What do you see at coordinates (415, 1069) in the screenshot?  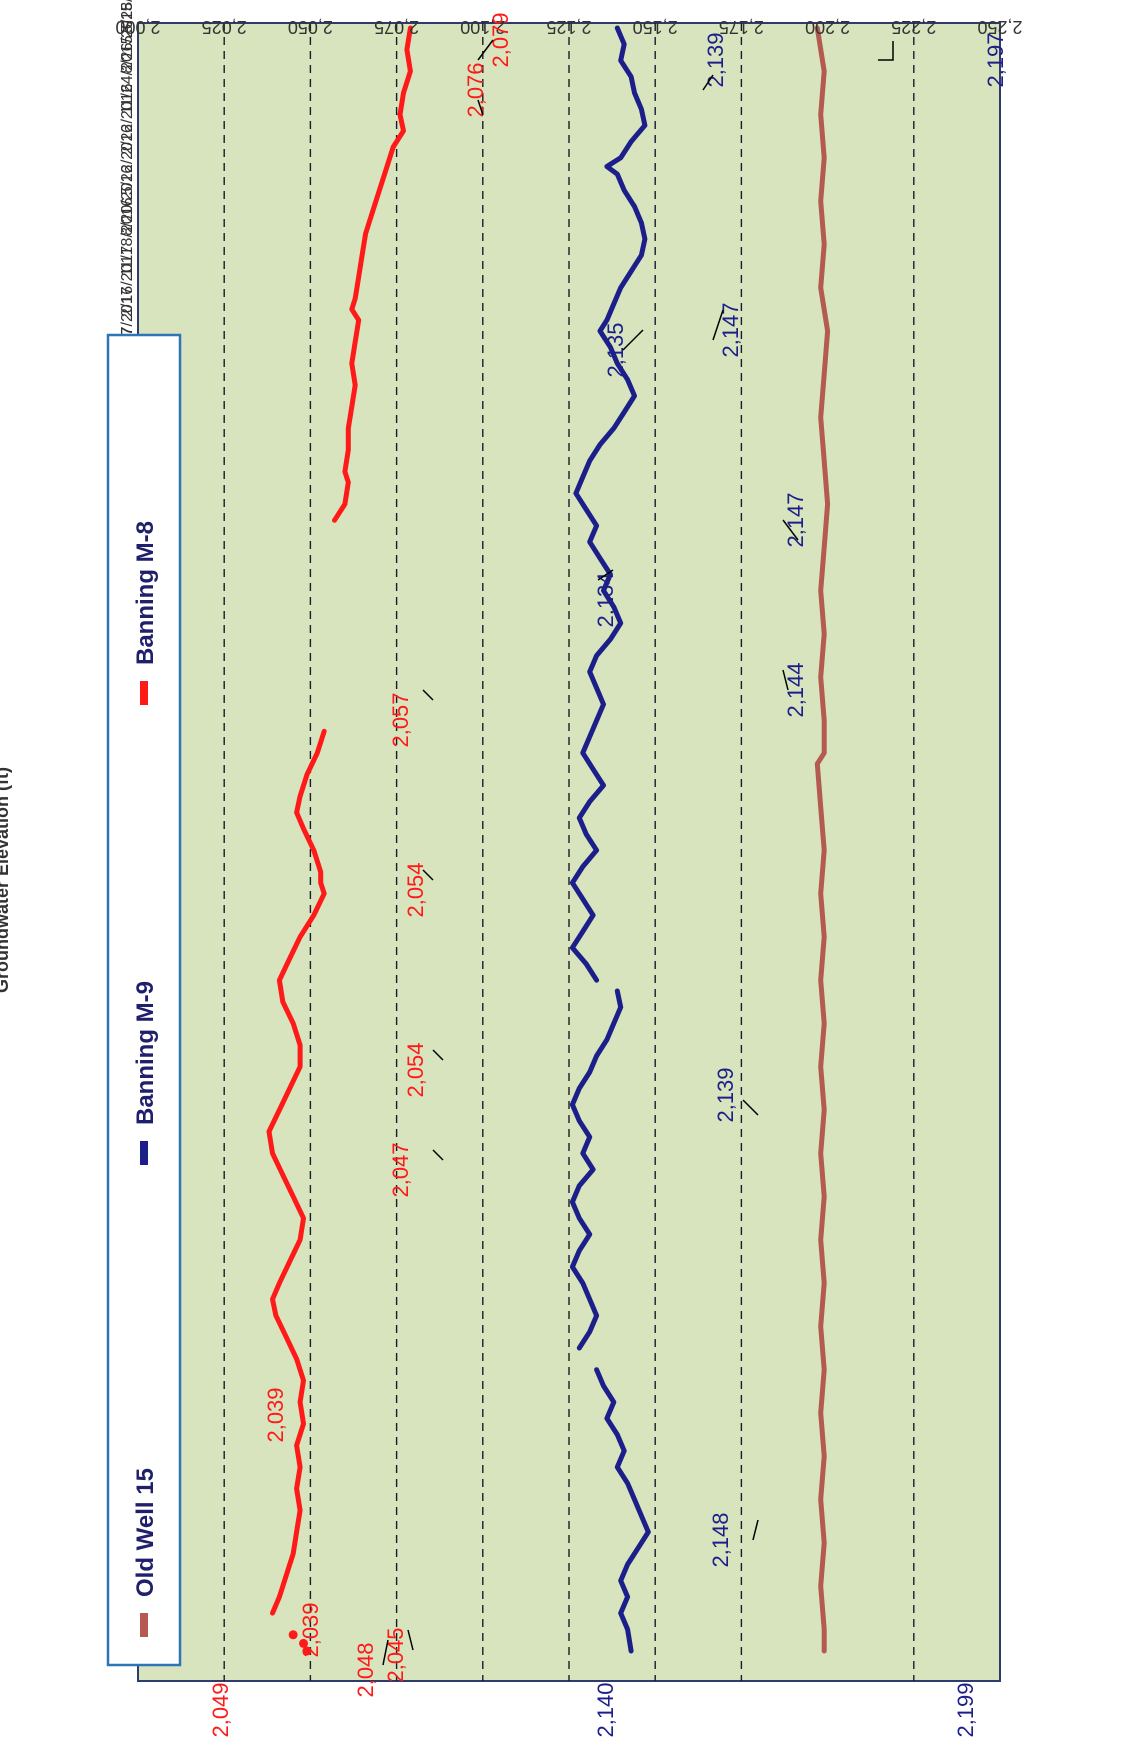 I see `value-annotation: 2,054` at bounding box center [415, 1069].